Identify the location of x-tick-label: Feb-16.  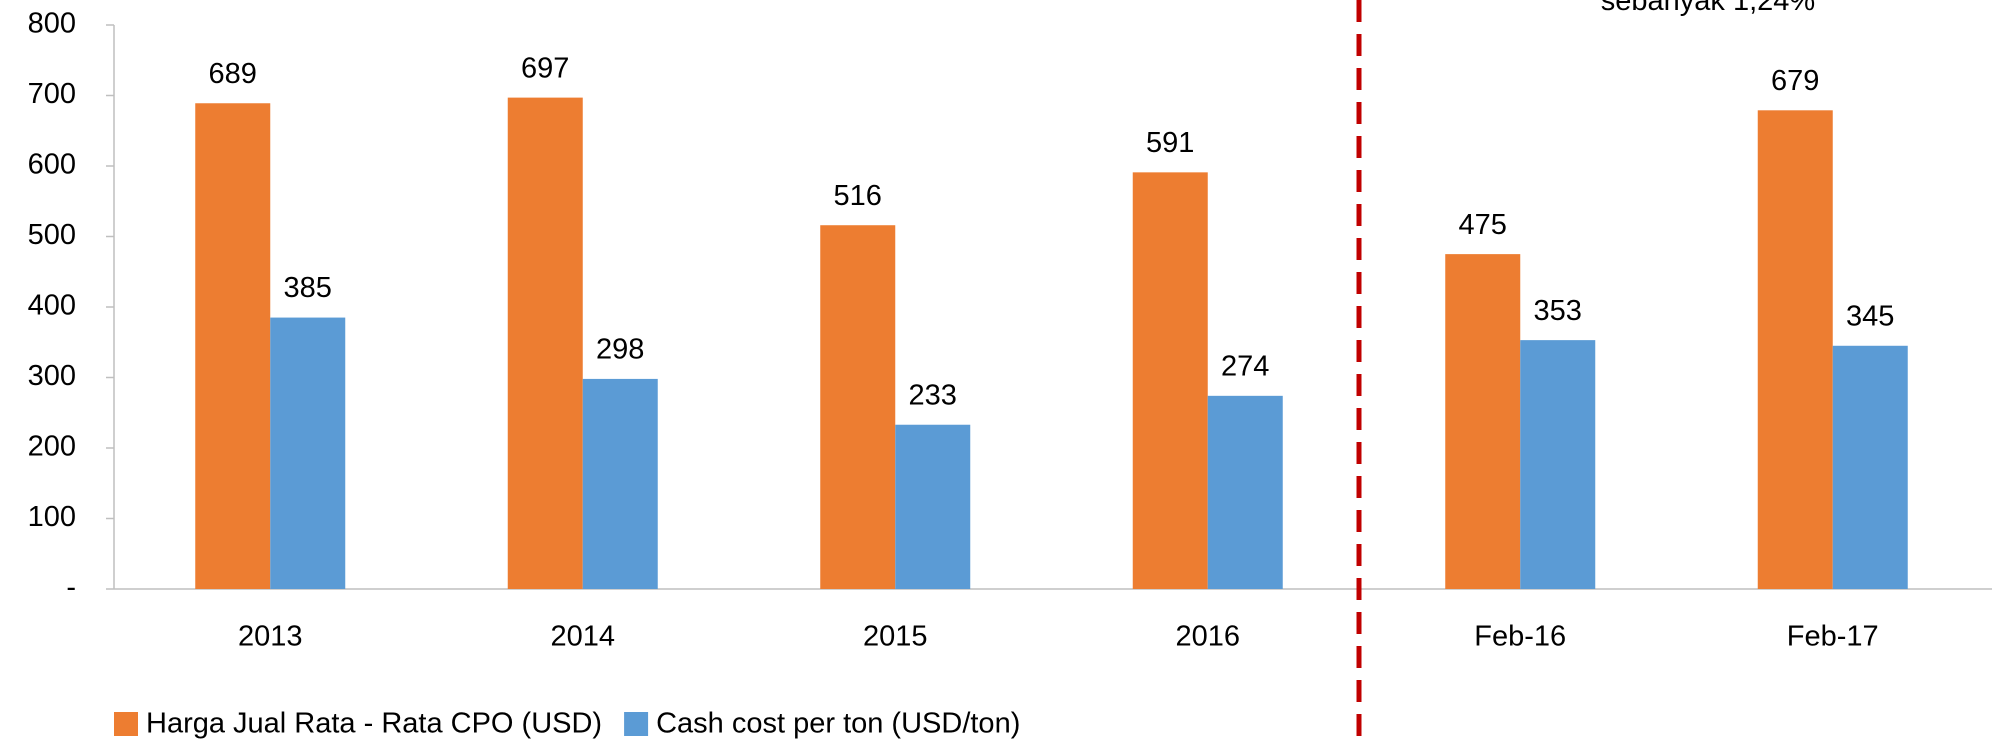
(1520, 637).